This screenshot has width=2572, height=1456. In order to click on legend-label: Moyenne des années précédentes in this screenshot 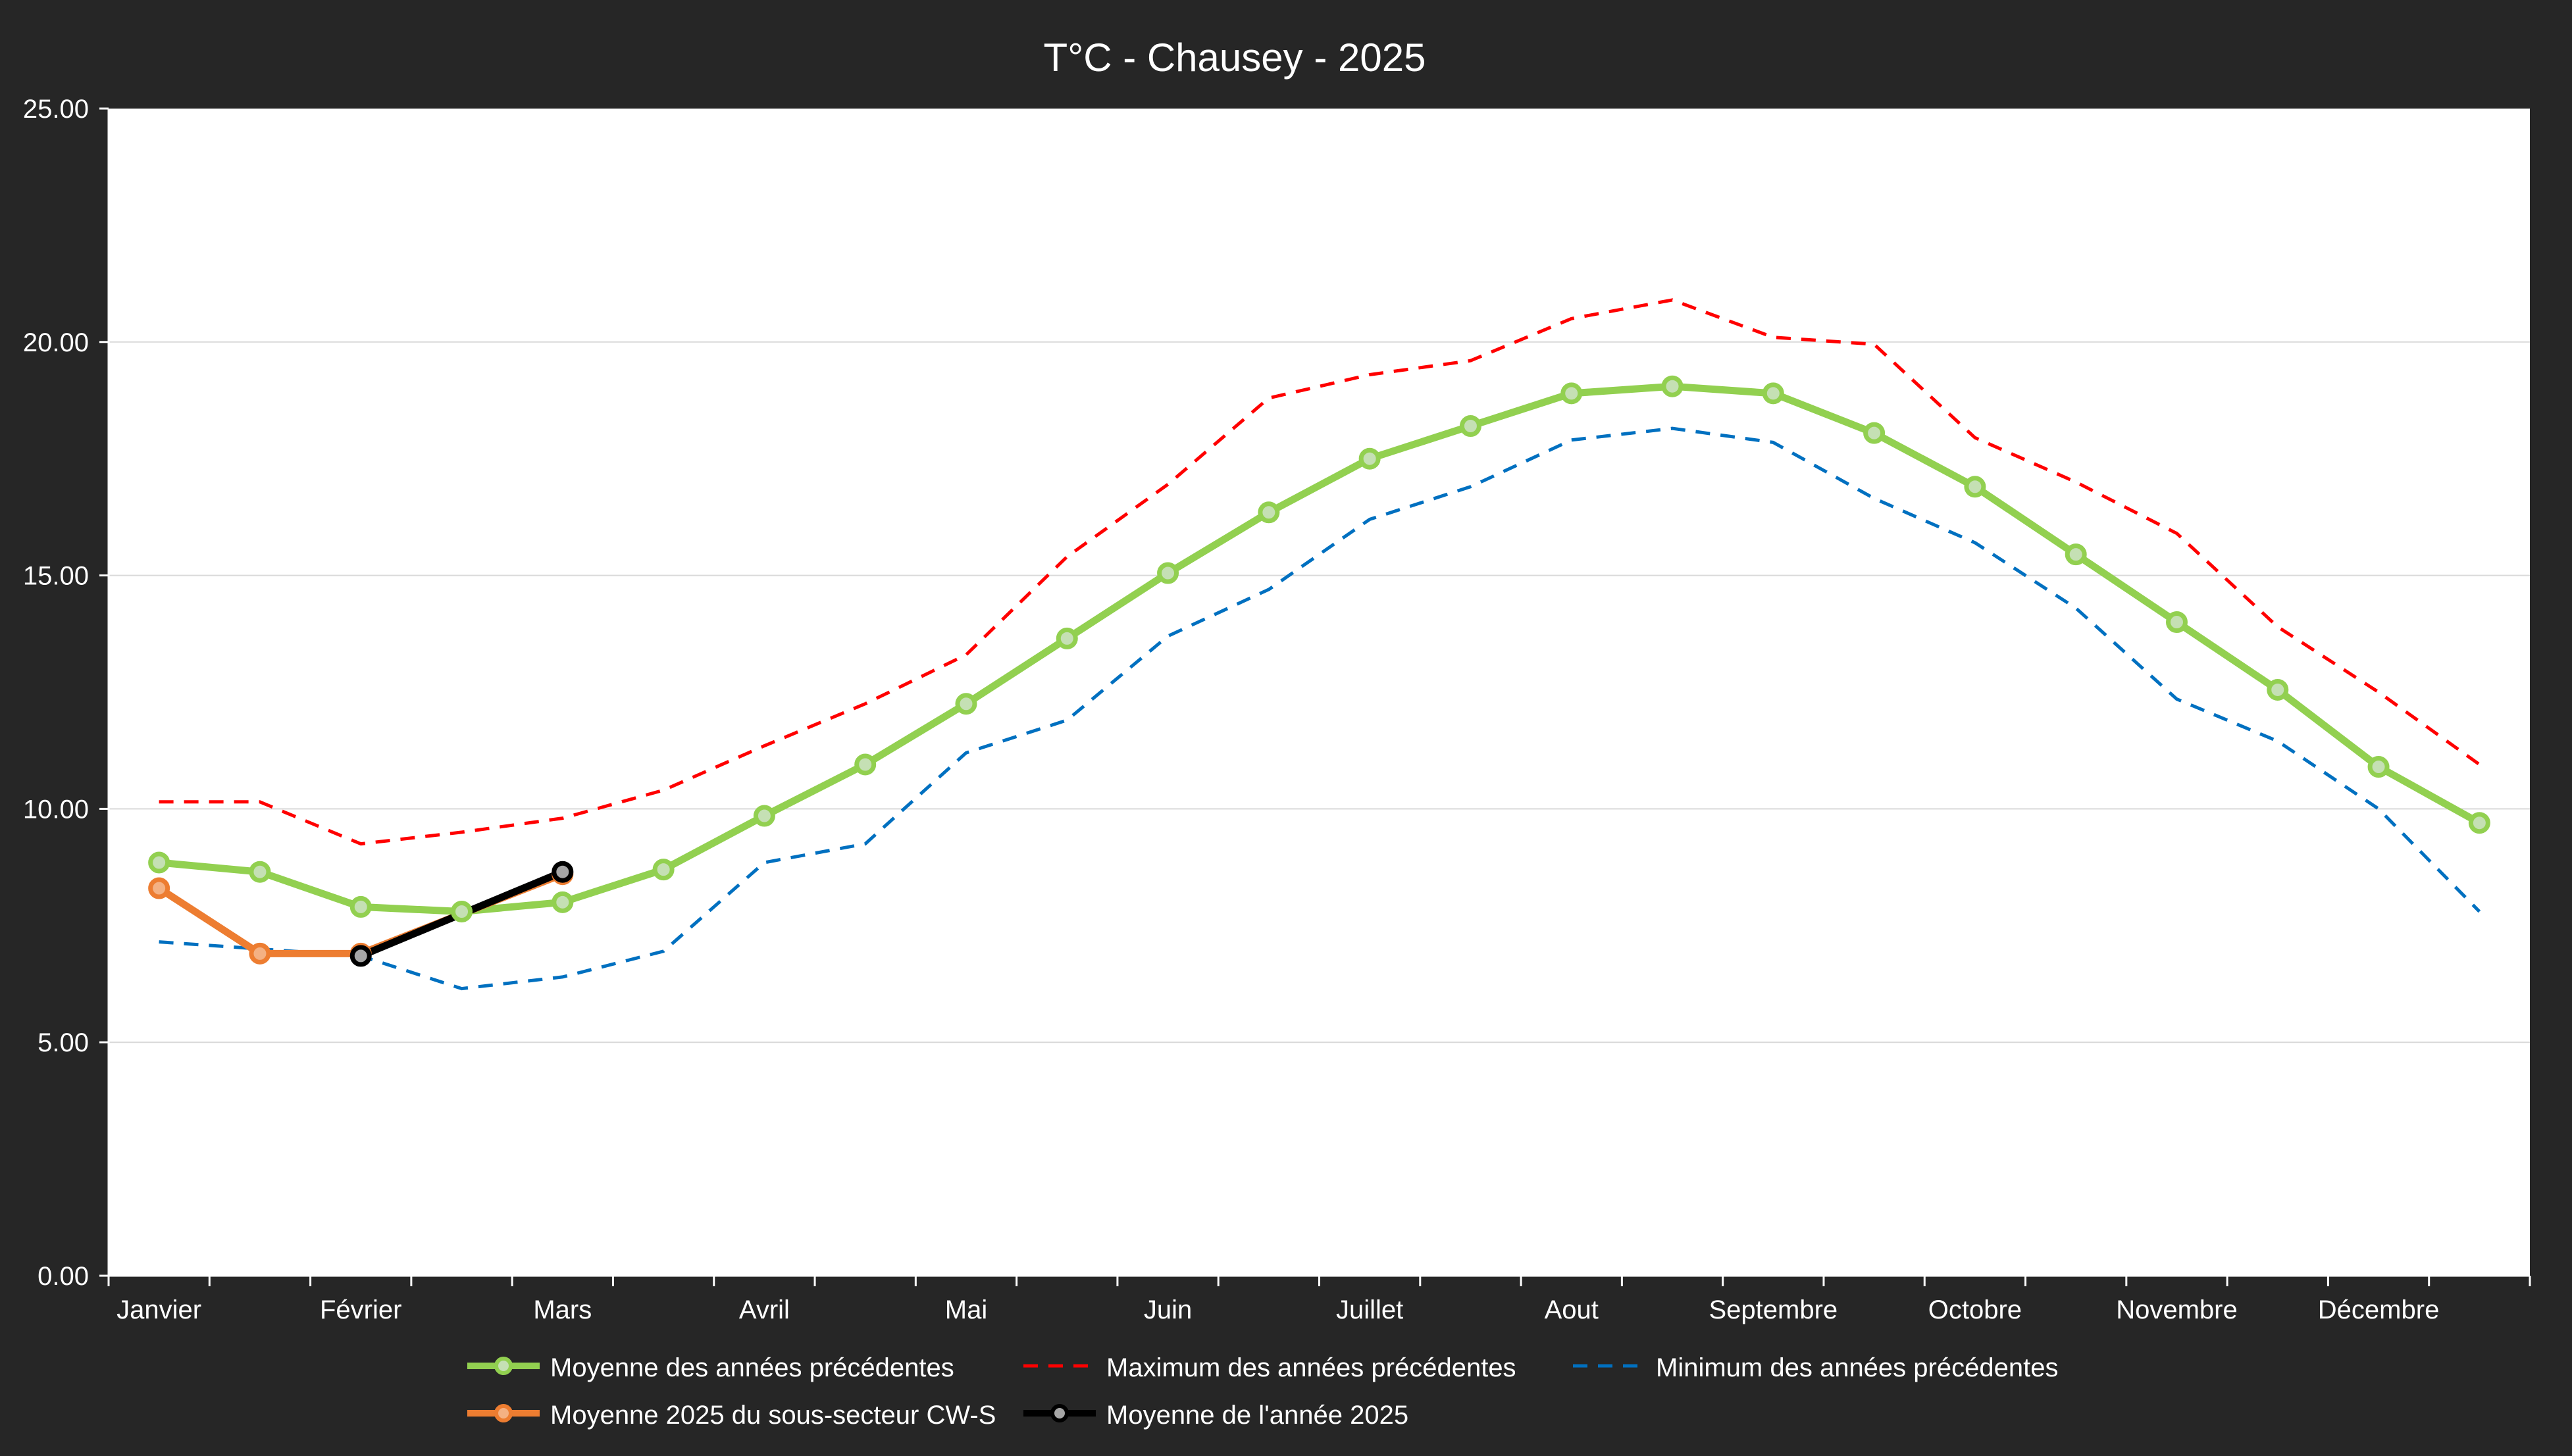, I will do `click(752, 1367)`.